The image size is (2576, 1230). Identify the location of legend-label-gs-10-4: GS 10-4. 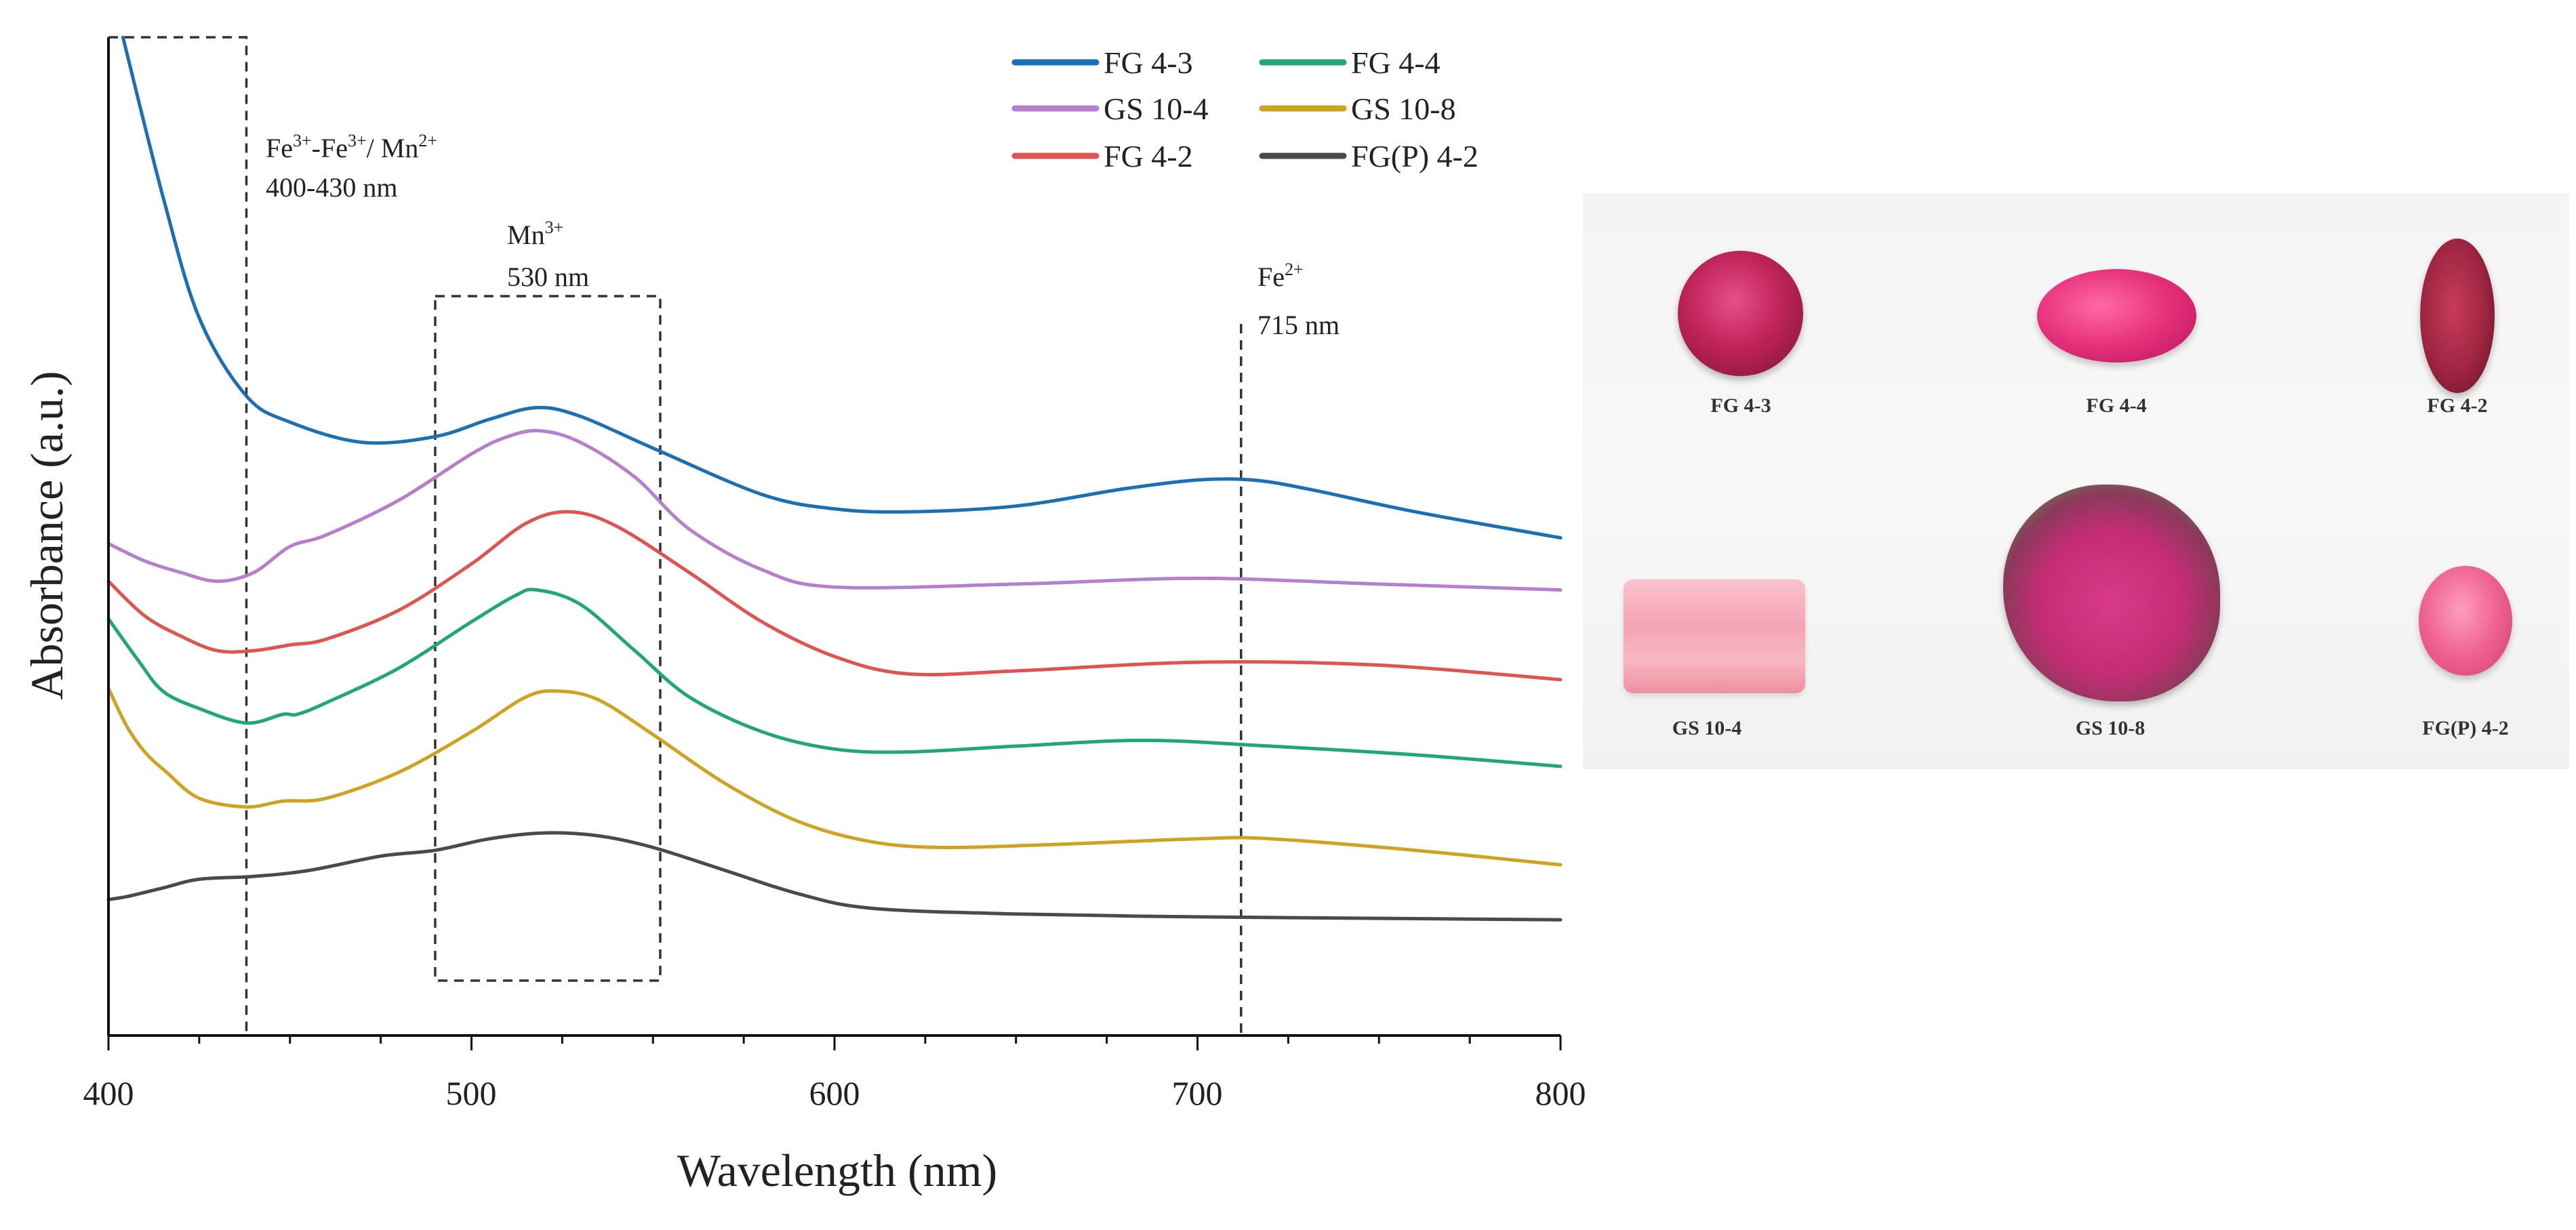
(1156, 108).